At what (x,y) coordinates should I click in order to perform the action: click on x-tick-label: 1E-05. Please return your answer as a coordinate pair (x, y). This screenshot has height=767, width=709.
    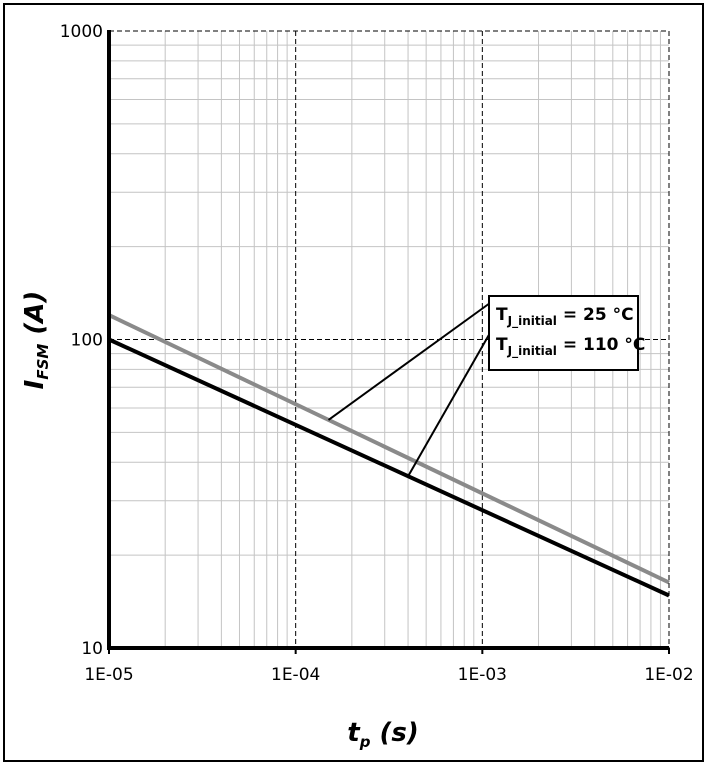
    Looking at the image, I should click on (108, 675).